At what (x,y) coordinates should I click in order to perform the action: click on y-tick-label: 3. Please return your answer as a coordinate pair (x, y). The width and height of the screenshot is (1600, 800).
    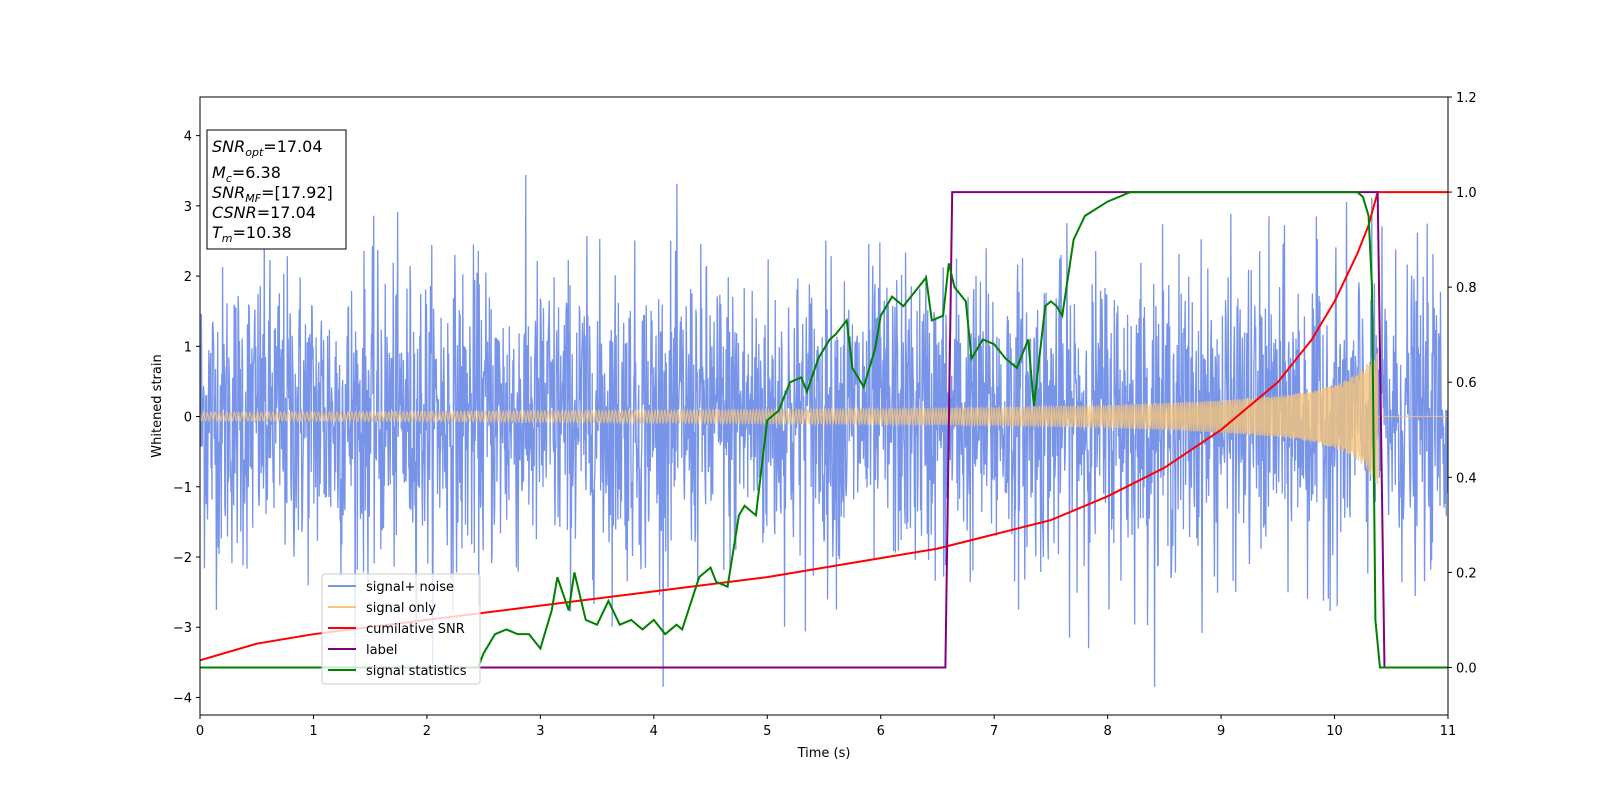
    Looking at the image, I should click on (188, 207).